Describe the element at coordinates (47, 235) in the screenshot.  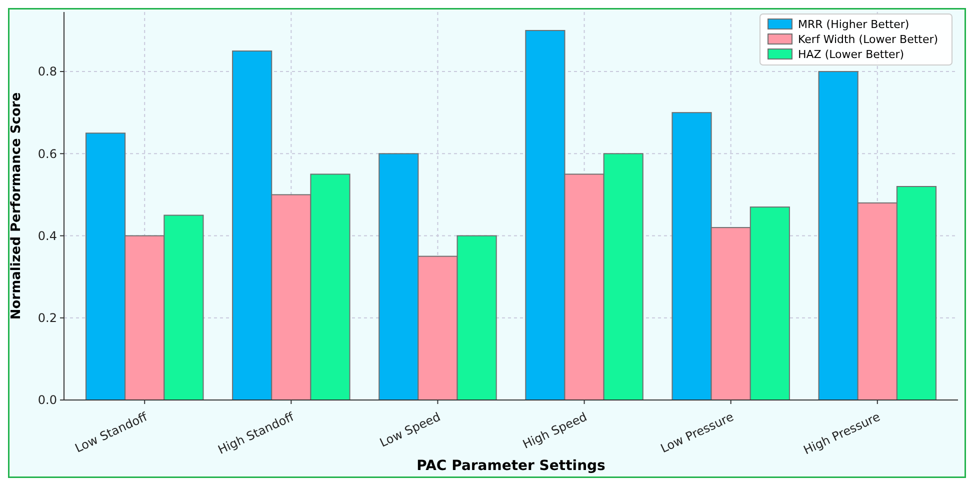
I see `y-tick-label: 0.4` at that location.